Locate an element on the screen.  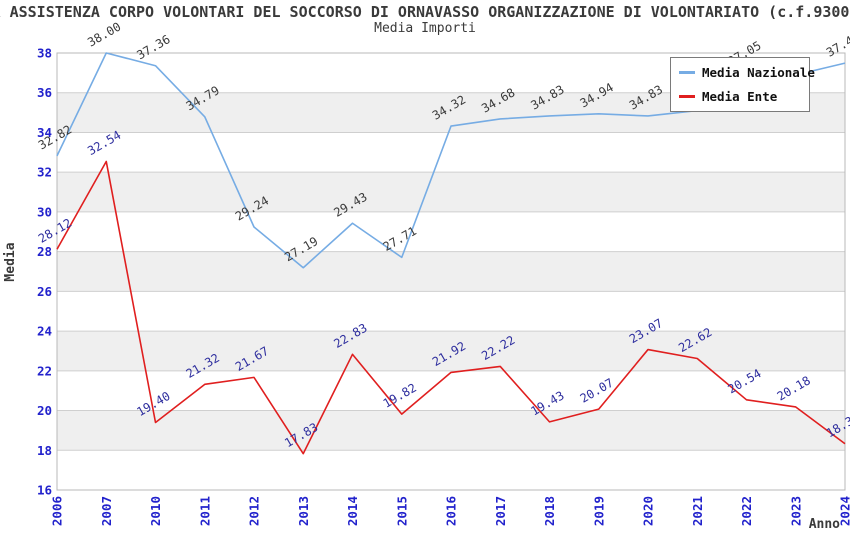
legend-label-media-nazionale: Media Nazionale is located at coordinates (758, 72).